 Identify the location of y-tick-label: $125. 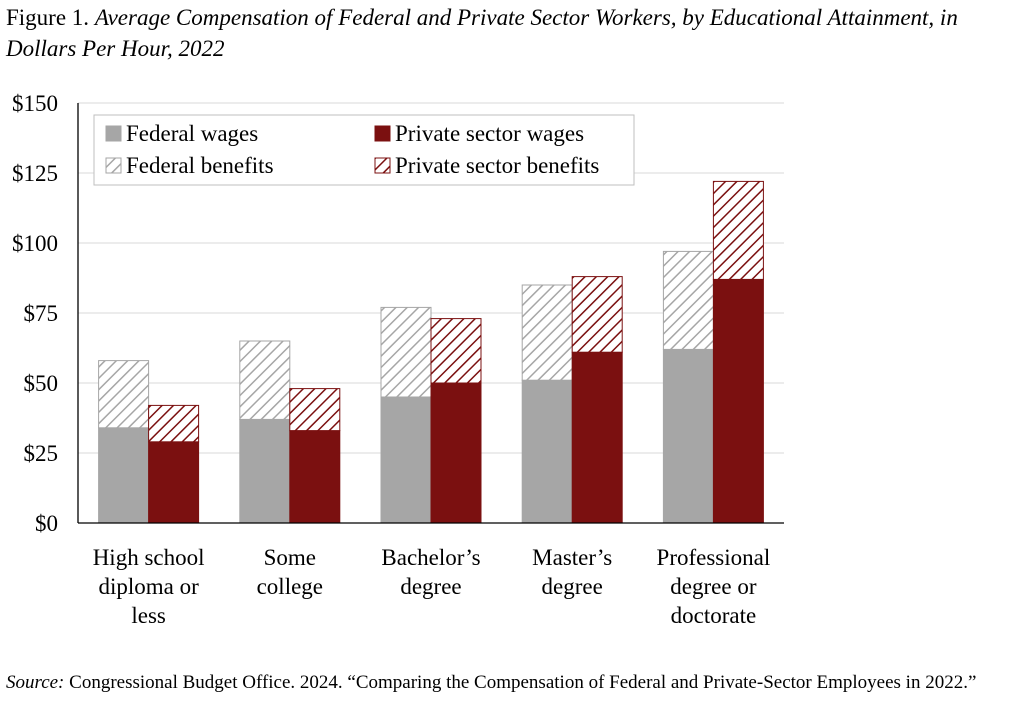
(35, 173).